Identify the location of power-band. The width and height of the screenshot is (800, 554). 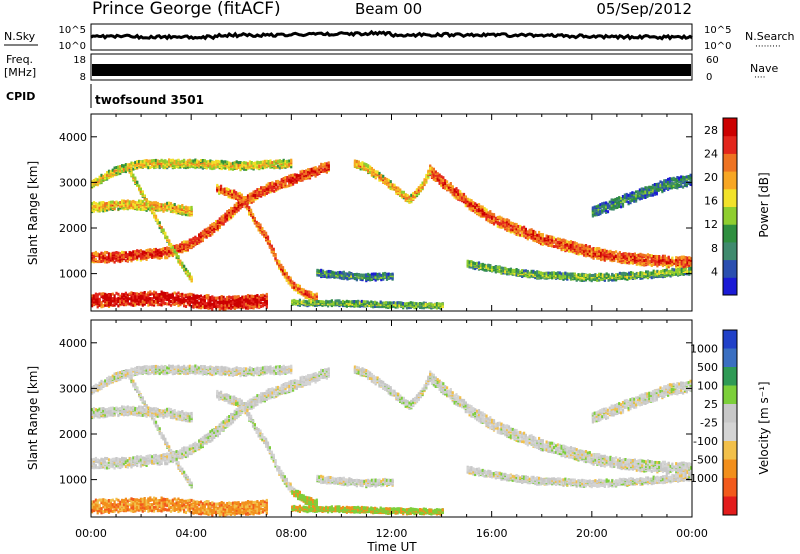
(579, 271).